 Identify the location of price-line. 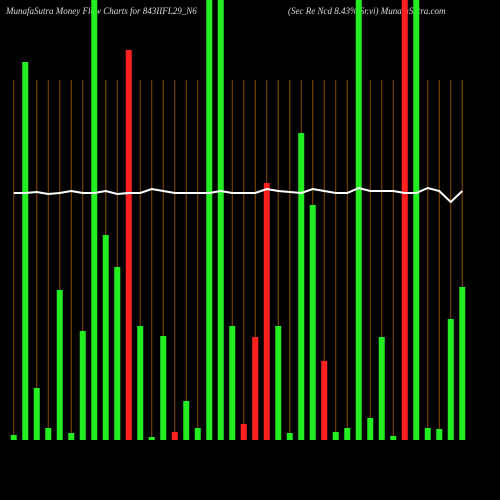
(238, 195).